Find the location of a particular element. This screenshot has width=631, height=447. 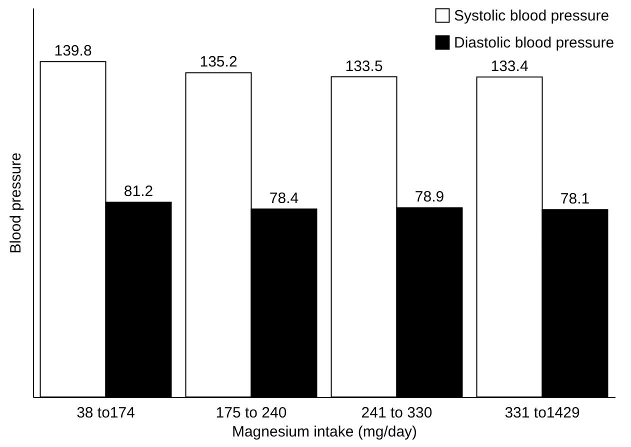

data-label: 133.4 is located at coordinates (509, 67).